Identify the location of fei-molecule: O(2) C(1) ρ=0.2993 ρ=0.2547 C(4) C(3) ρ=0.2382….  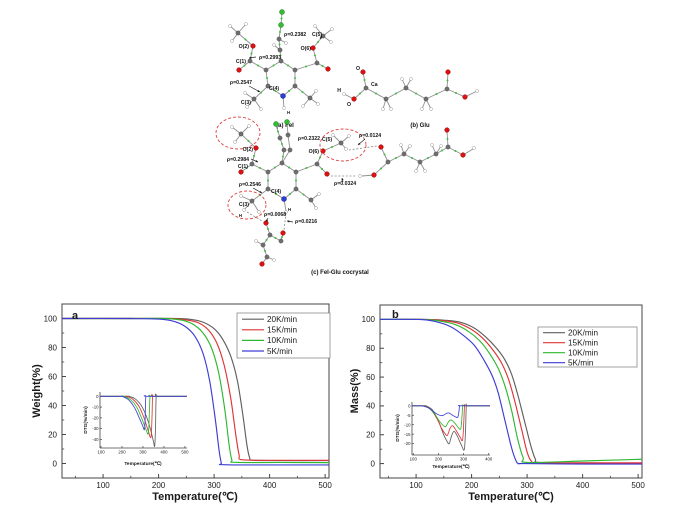
(281, 69).